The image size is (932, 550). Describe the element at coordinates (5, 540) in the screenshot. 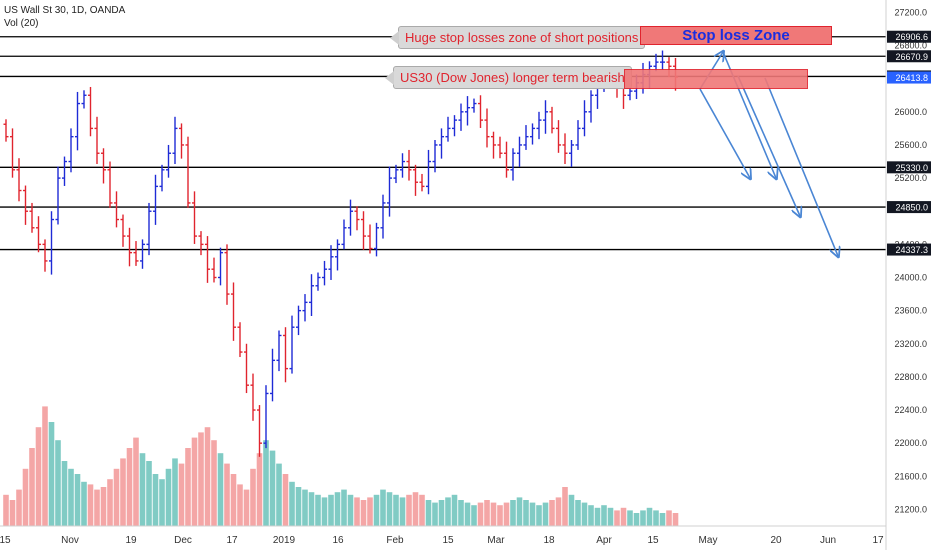

I see `x-tick-label-0: 15` at that location.